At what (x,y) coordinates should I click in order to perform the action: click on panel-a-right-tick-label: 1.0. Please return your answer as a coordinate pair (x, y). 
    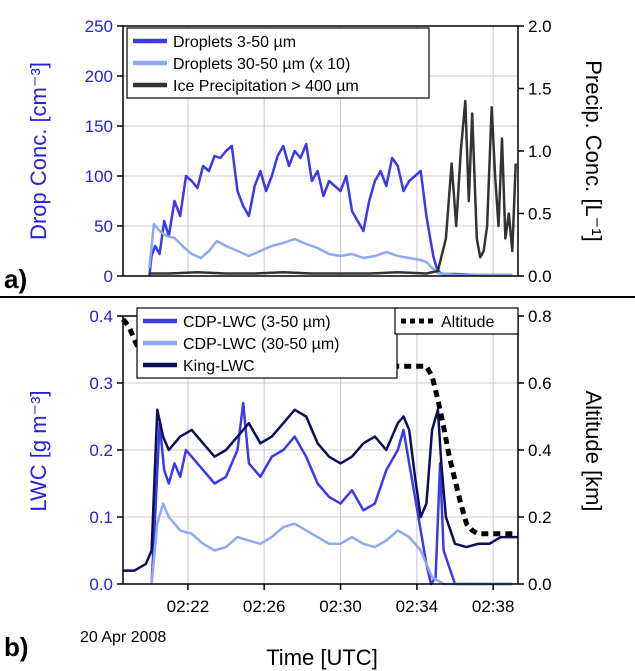
    Looking at the image, I should click on (540, 151).